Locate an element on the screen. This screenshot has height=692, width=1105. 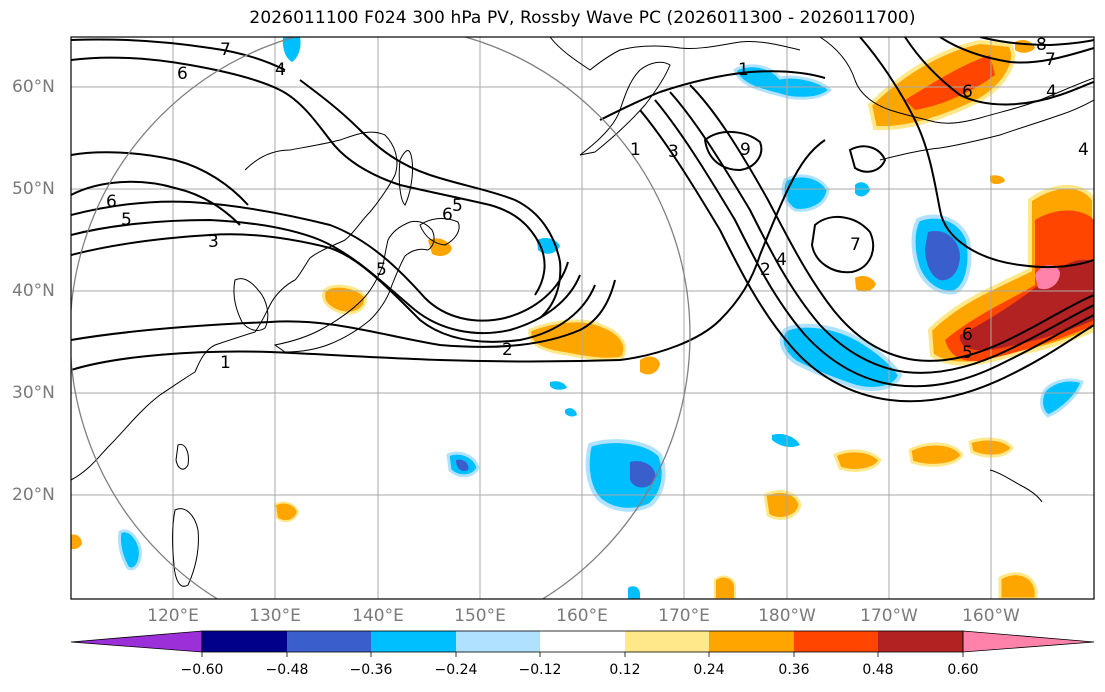
anomaly-positive-small8 is located at coordinates (1018, 585).